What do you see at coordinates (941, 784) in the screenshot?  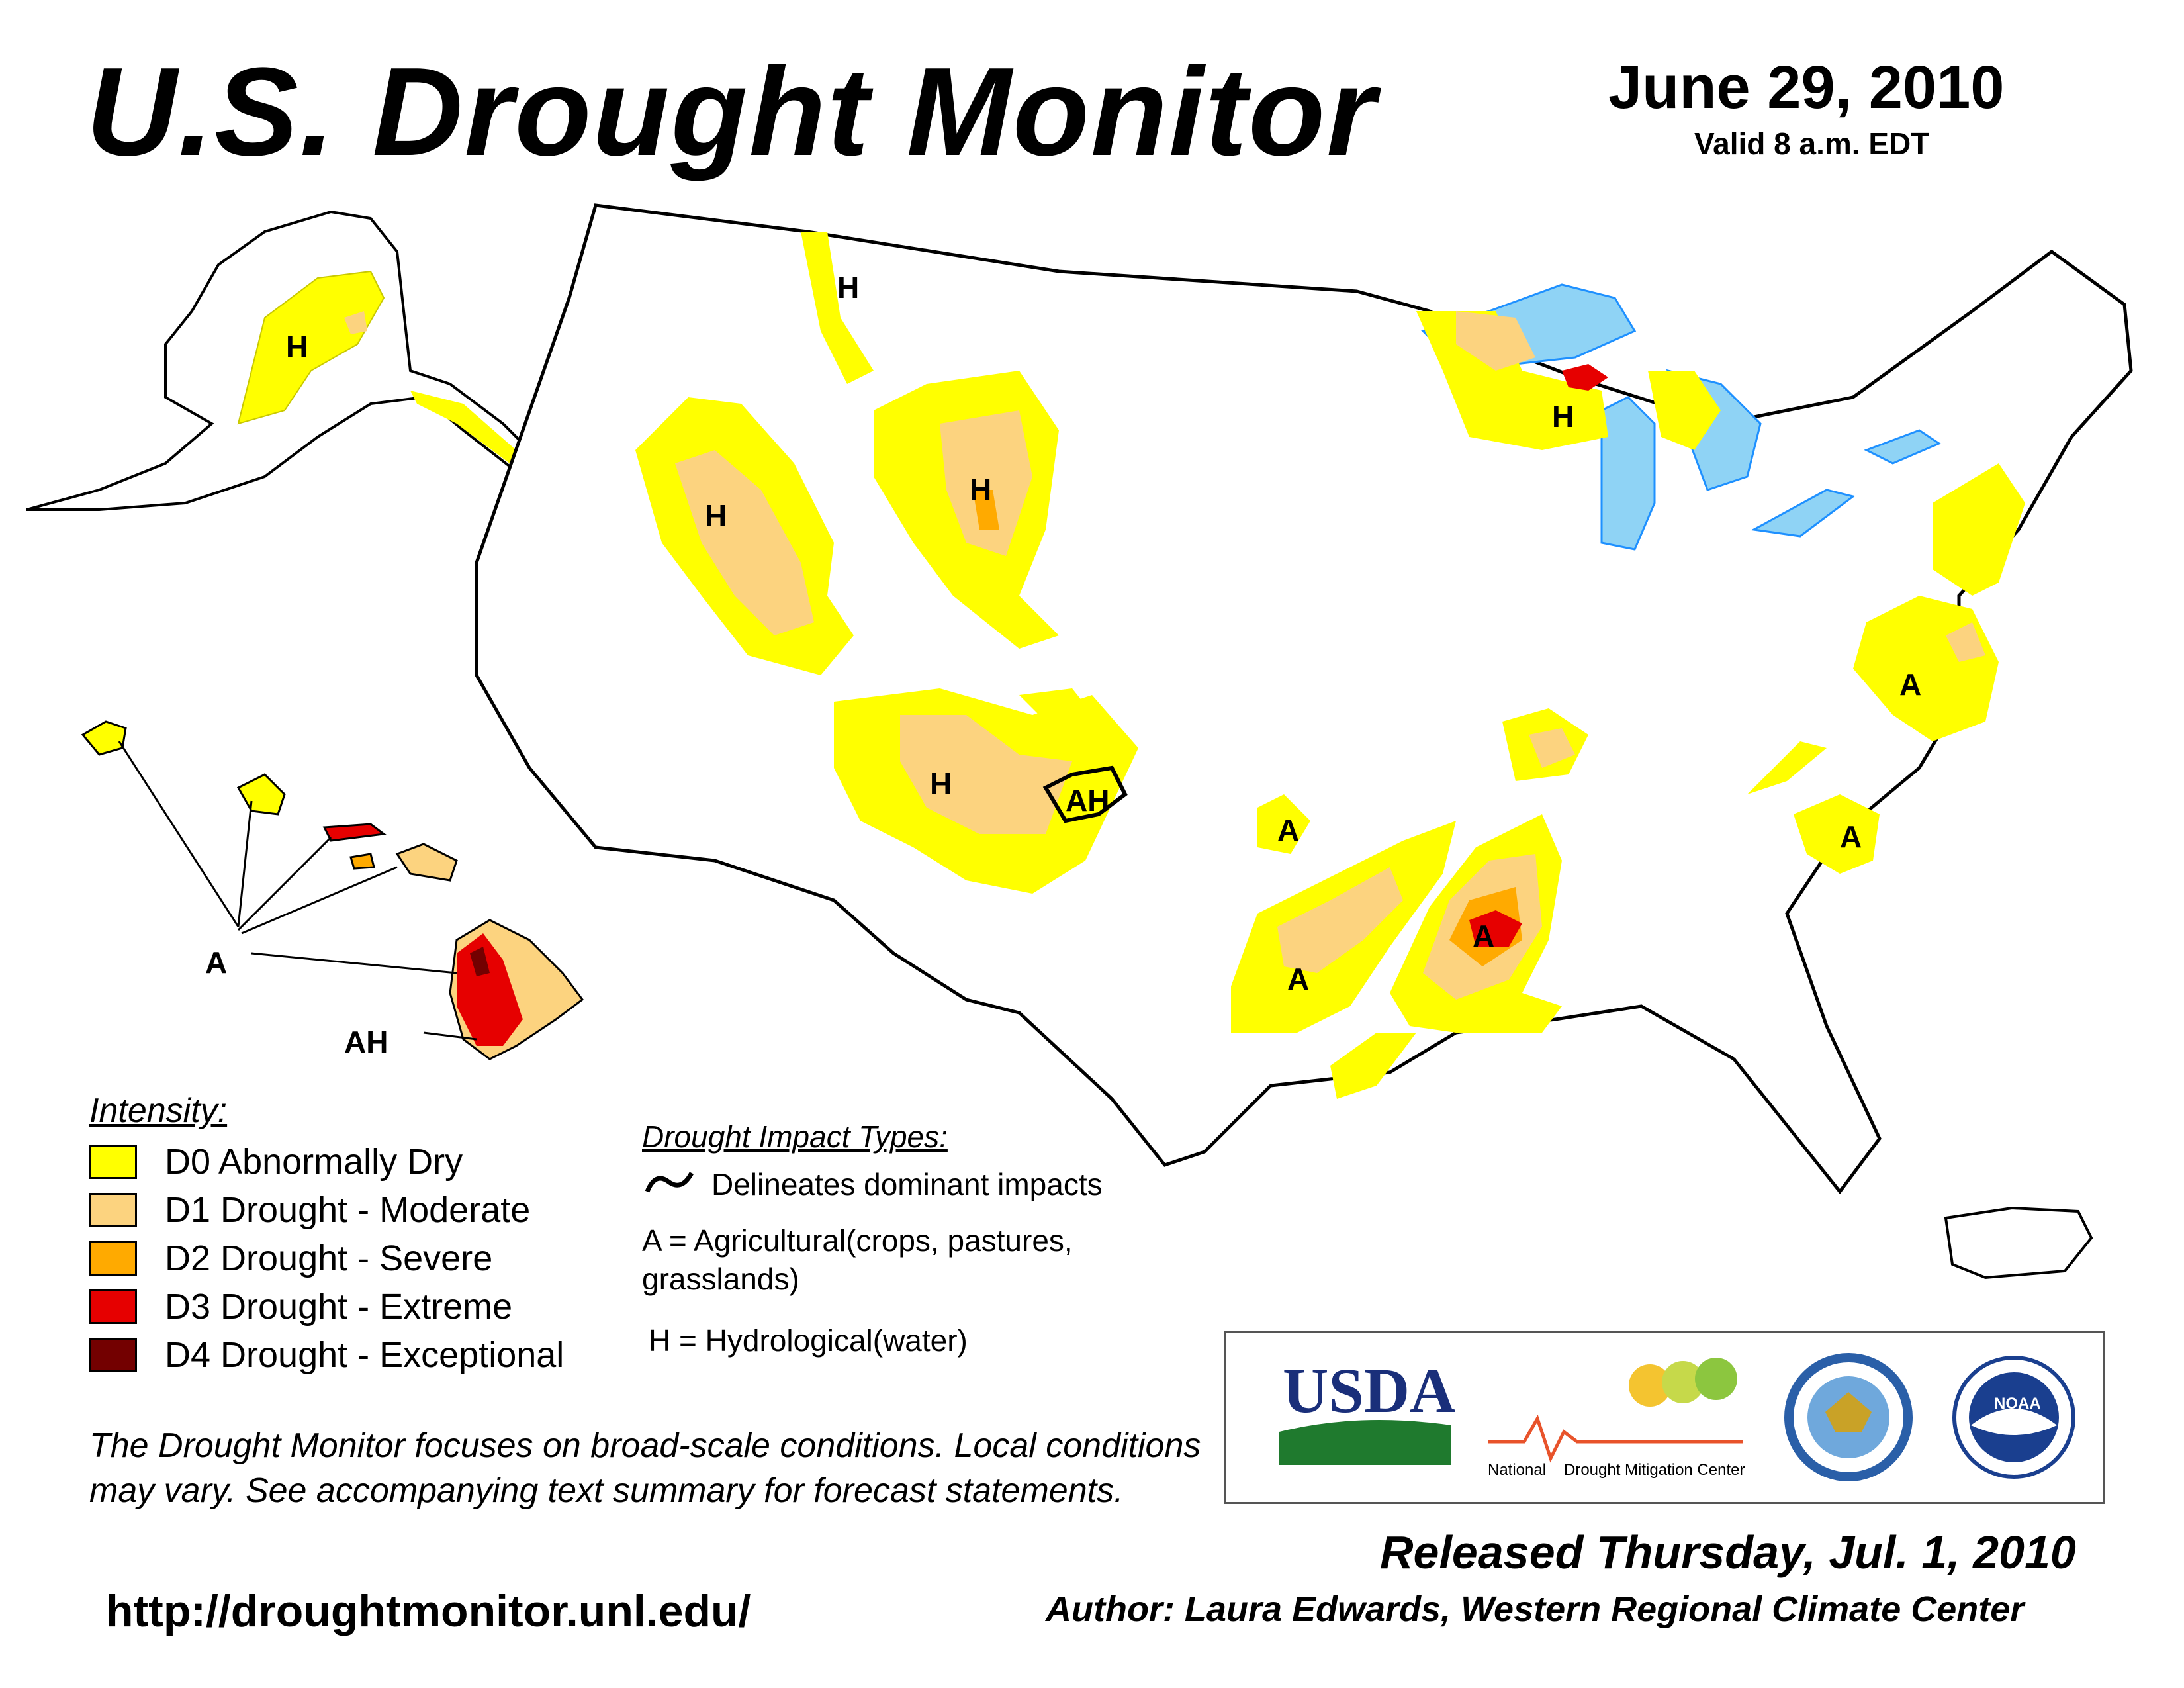 I see `arizona-nm-label: H` at bounding box center [941, 784].